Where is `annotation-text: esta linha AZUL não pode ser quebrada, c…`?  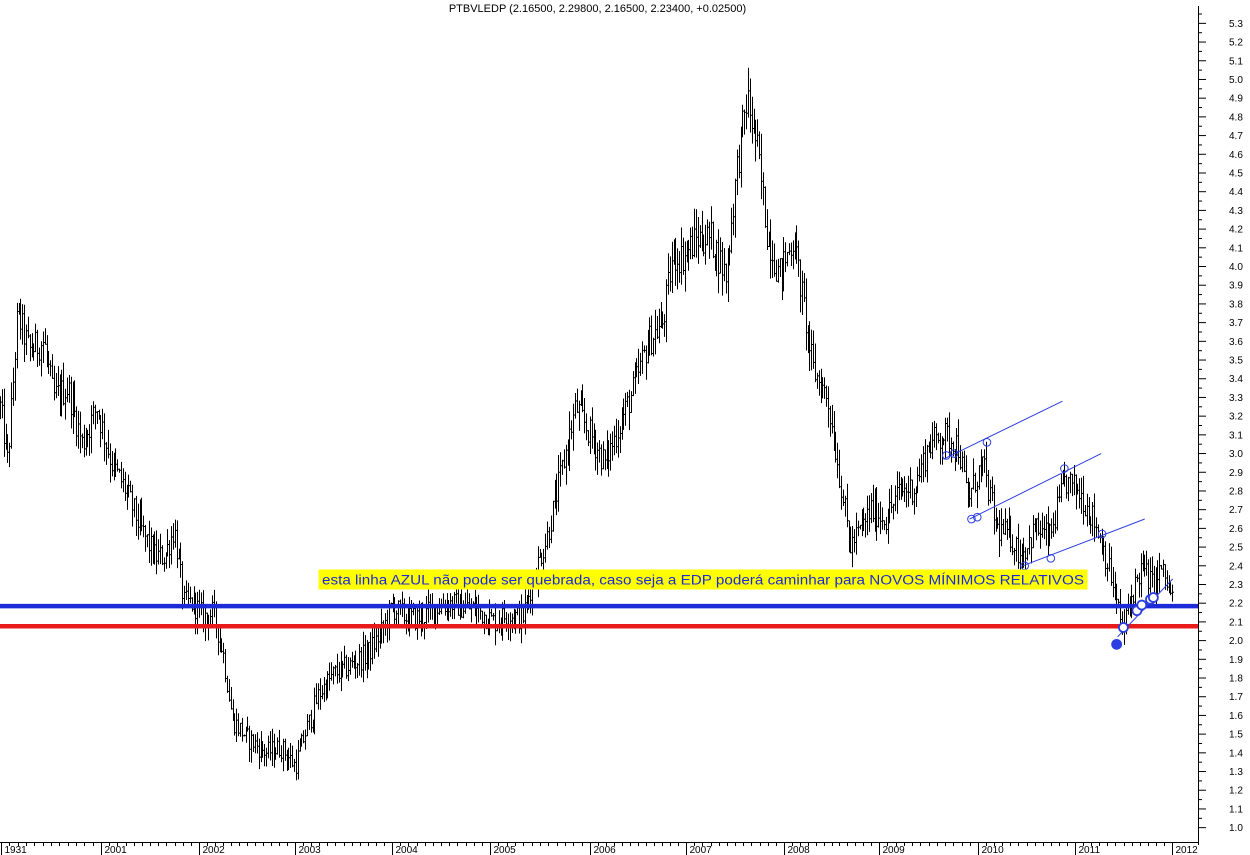
annotation-text: esta linha AZUL não pode ser quebrada, c… is located at coordinates (703, 580).